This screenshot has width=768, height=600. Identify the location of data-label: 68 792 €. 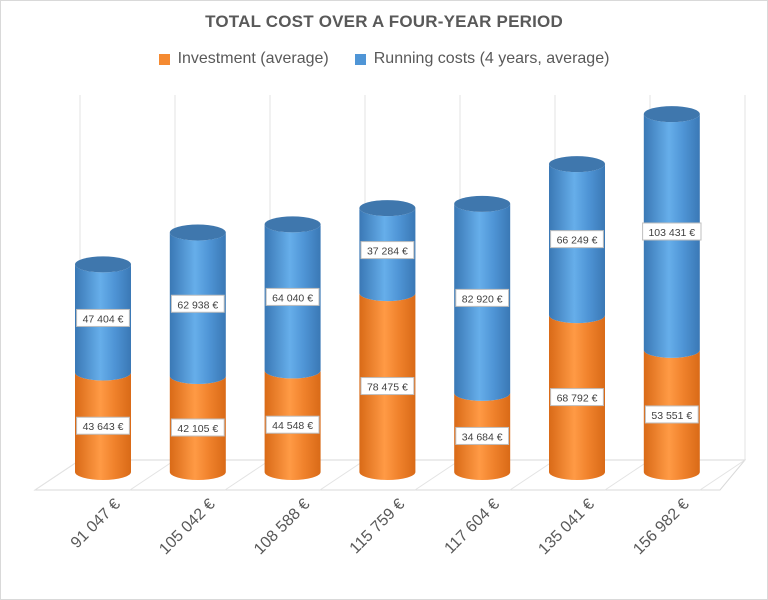
(577, 399).